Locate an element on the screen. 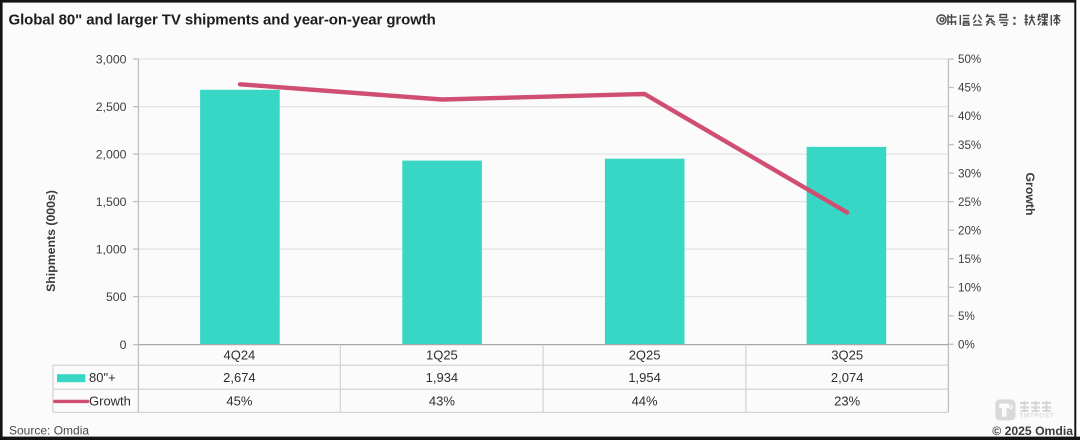 This screenshot has height=445, width=1080. svg-text: 1,954 is located at coordinates (644, 377).